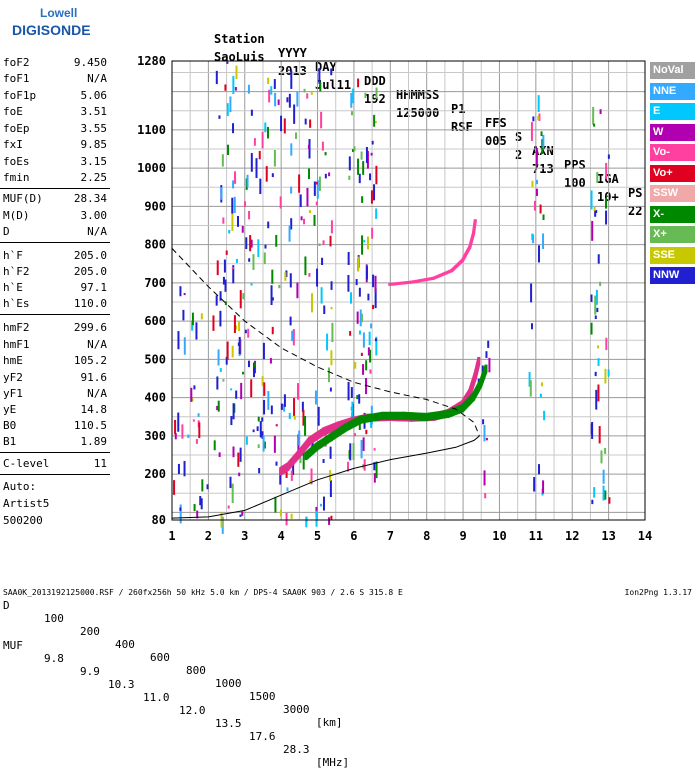  Describe the element at coordinates (13, 360) in the screenshot. I see `param-key: hmE` at that location.